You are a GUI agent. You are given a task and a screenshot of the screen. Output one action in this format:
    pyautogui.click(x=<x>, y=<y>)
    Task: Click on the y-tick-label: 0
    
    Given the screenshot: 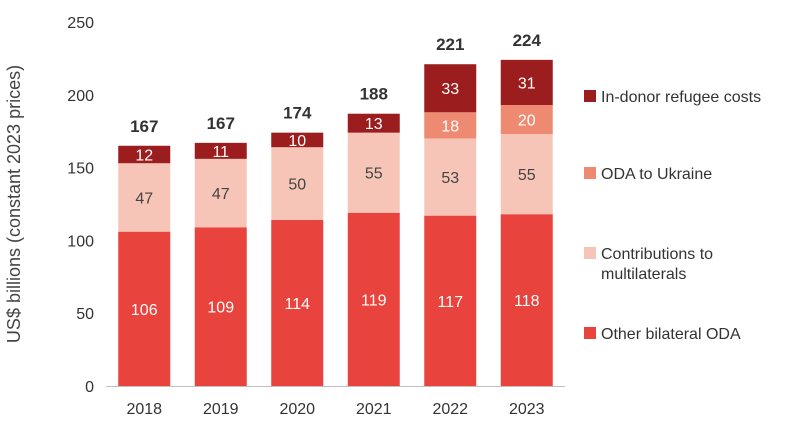 What is the action you would take?
    pyautogui.click(x=89, y=387)
    